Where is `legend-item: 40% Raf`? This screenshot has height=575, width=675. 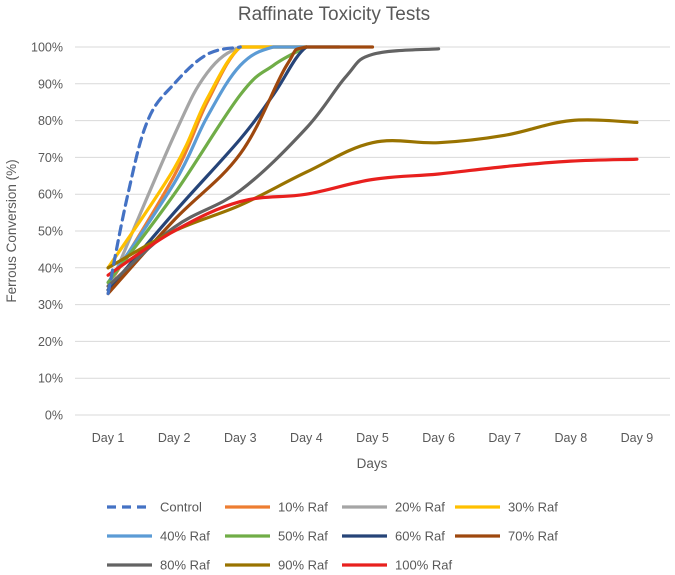 legend-item: 40% Raf is located at coordinates (158, 536).